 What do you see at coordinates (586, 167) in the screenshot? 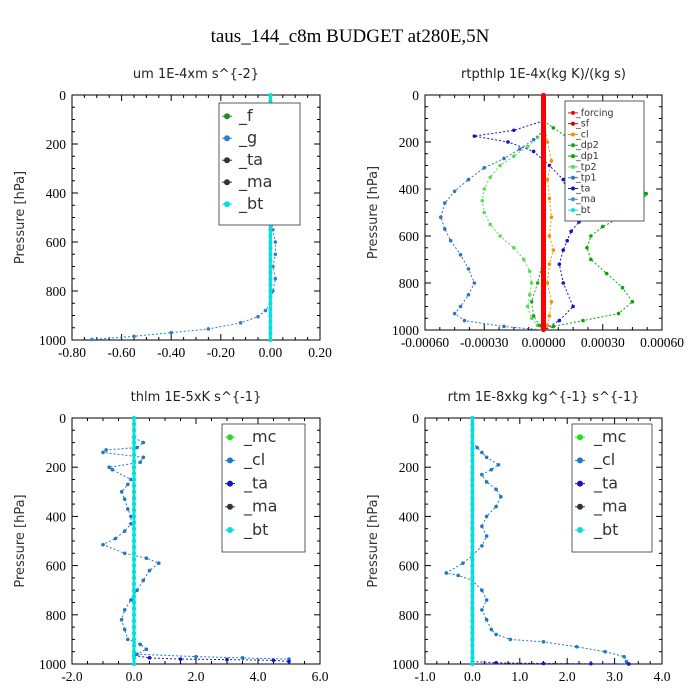
I see `legend-entry: _tp2` at bounding box center [586, 167].